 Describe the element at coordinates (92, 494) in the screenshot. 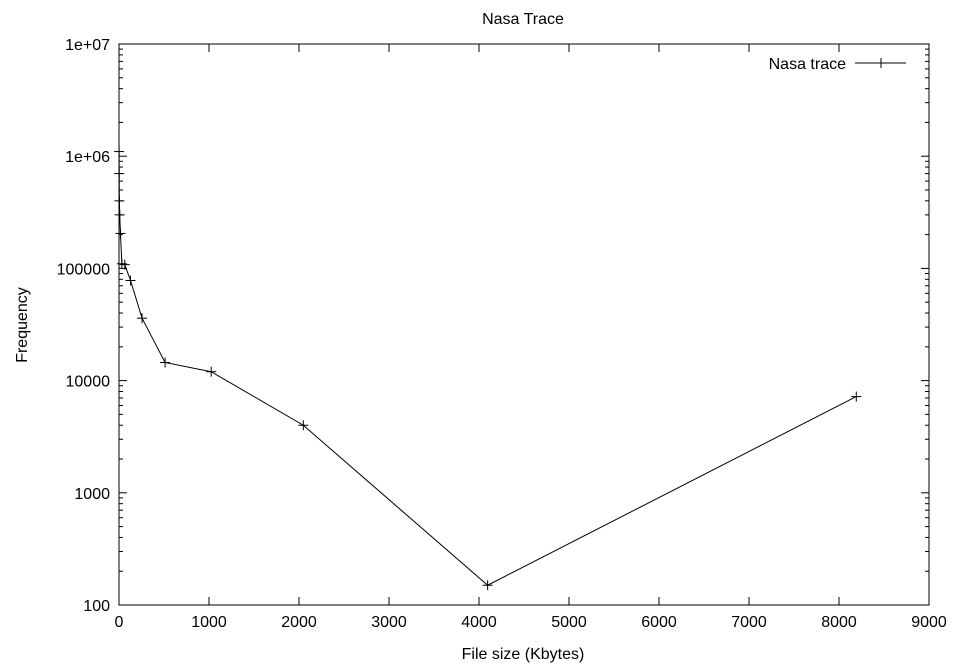

I see `y-tick-label: 1000` at that location.